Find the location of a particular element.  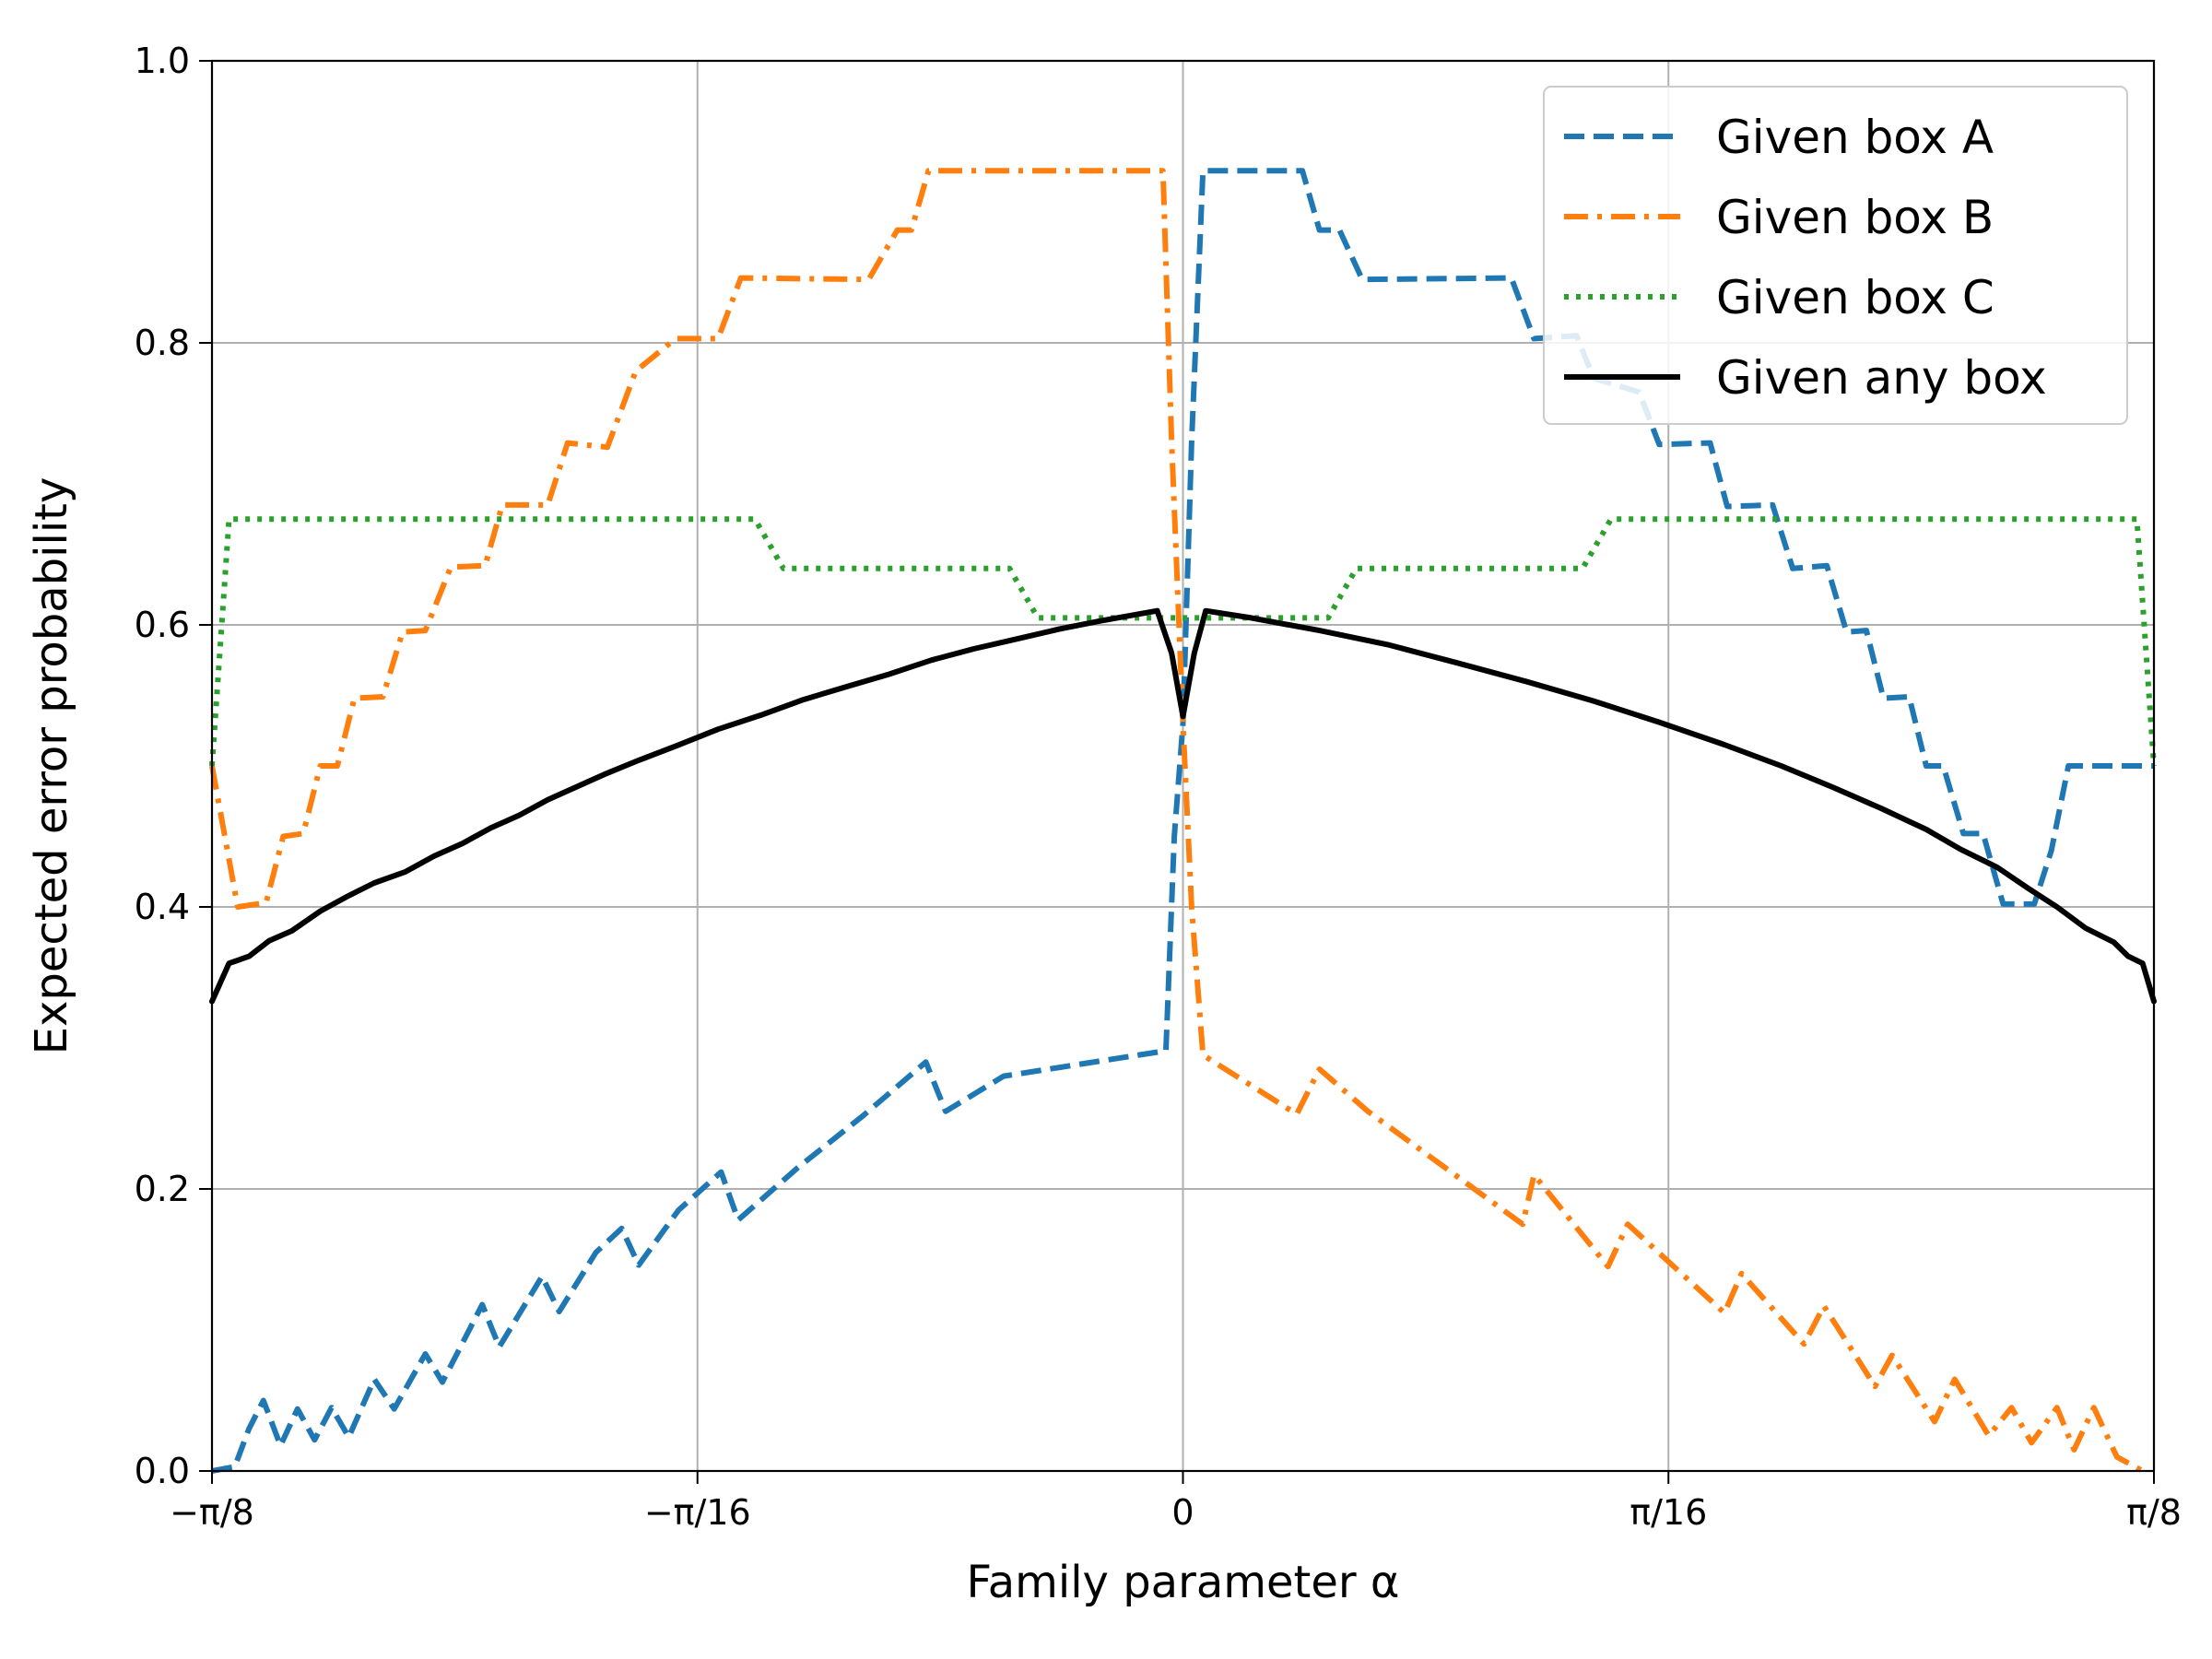

y-tick-label: 0.8 is located at coordinates (162, 343).